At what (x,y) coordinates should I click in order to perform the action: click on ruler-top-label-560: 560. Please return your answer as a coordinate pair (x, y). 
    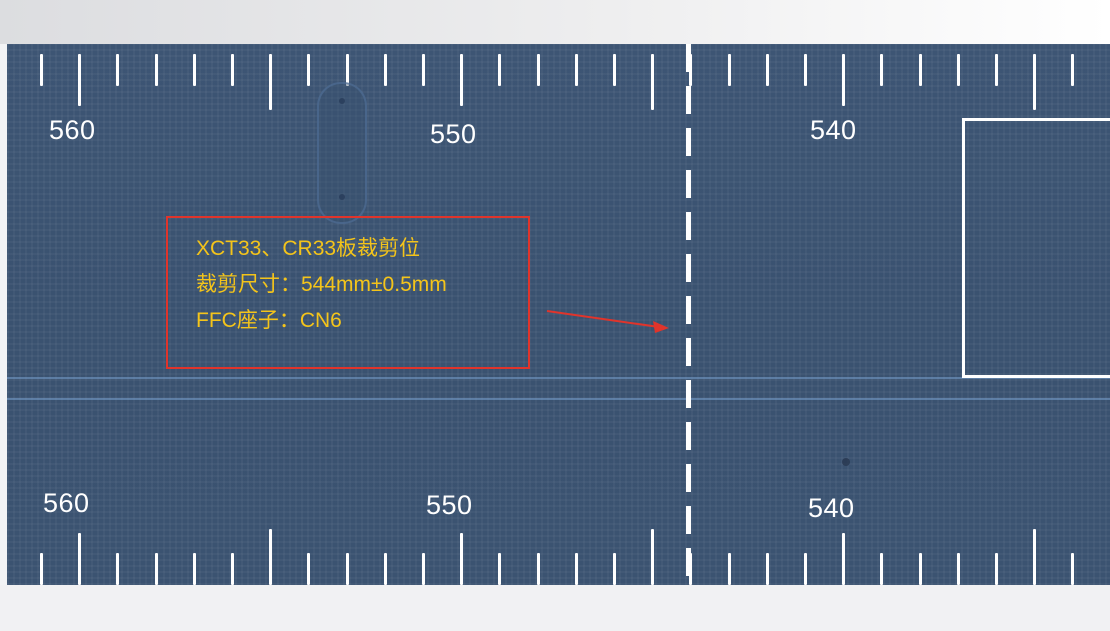
    Looking at the image, I should click on (72, 130).